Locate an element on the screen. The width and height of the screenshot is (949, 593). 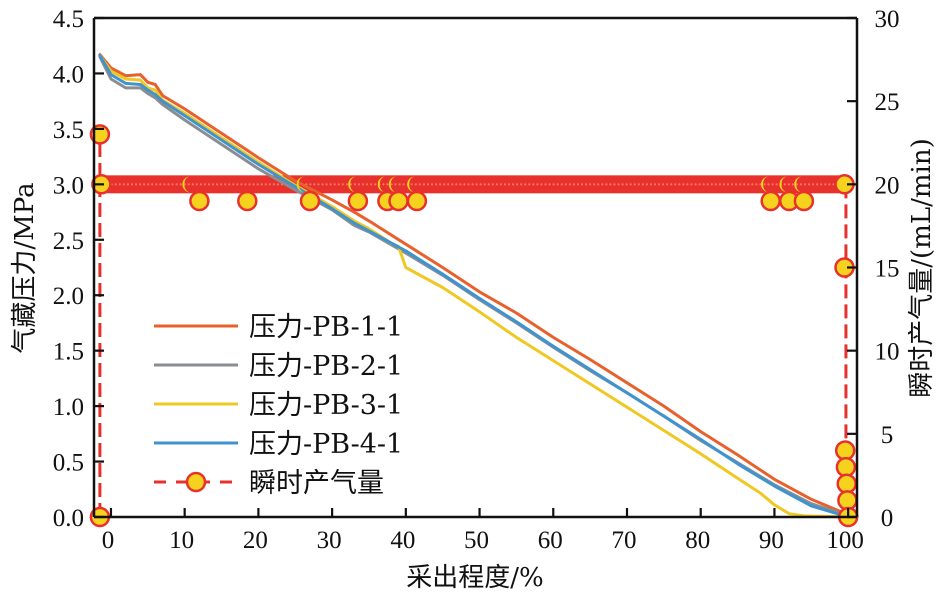
x-tick-label: 40 is located at coordinates (402, 540).